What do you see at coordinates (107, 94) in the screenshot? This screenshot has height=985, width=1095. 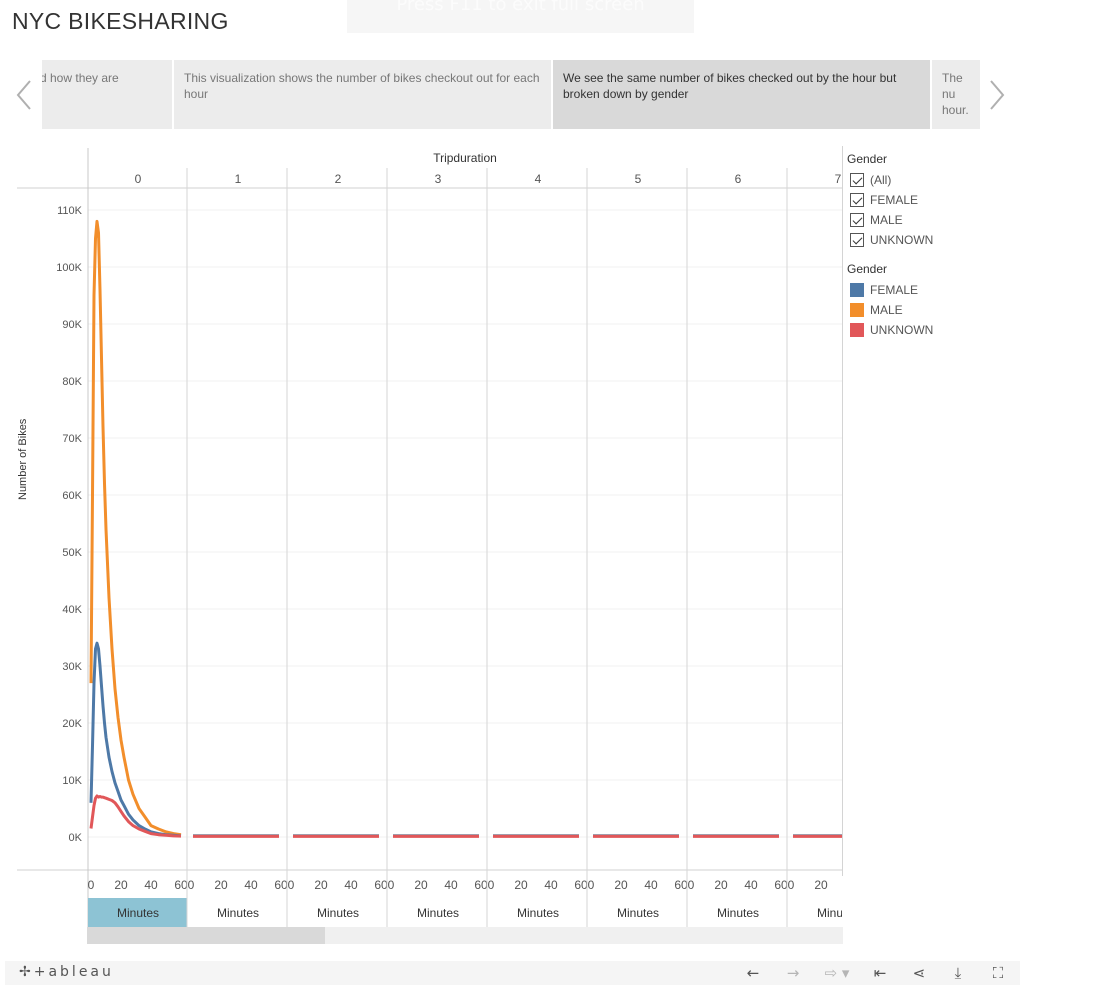 I see `story-point-previous: d how they are` at bounding box center [107, 94].